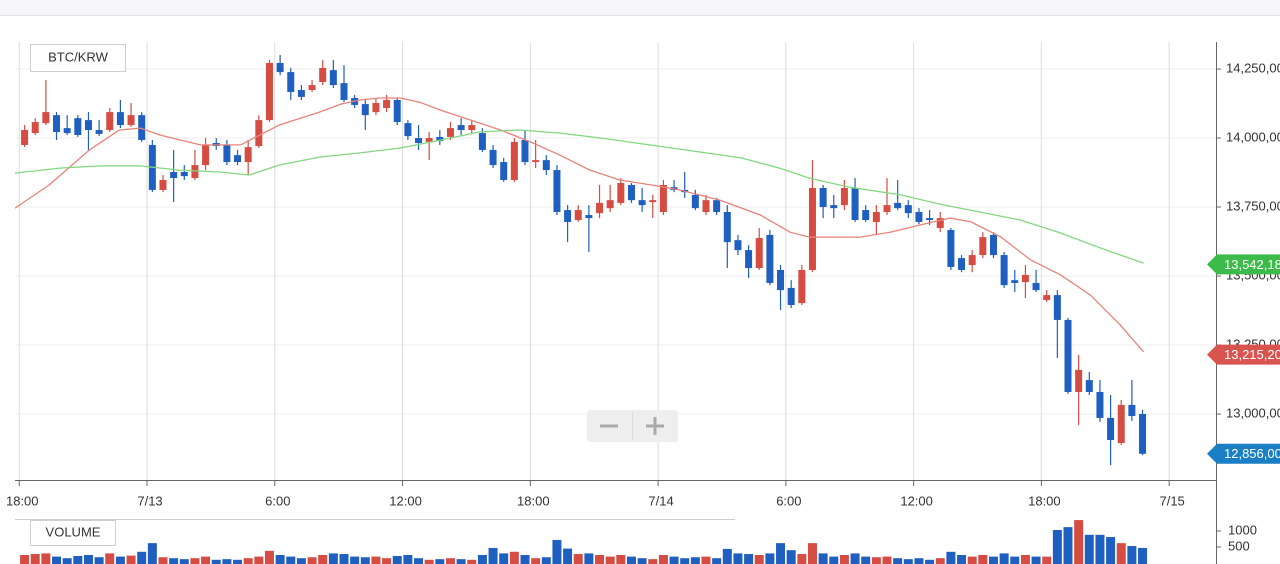  Describe the element at coordinates (609, 426) in the screenshot. I see `zoom-out-button` at that location.